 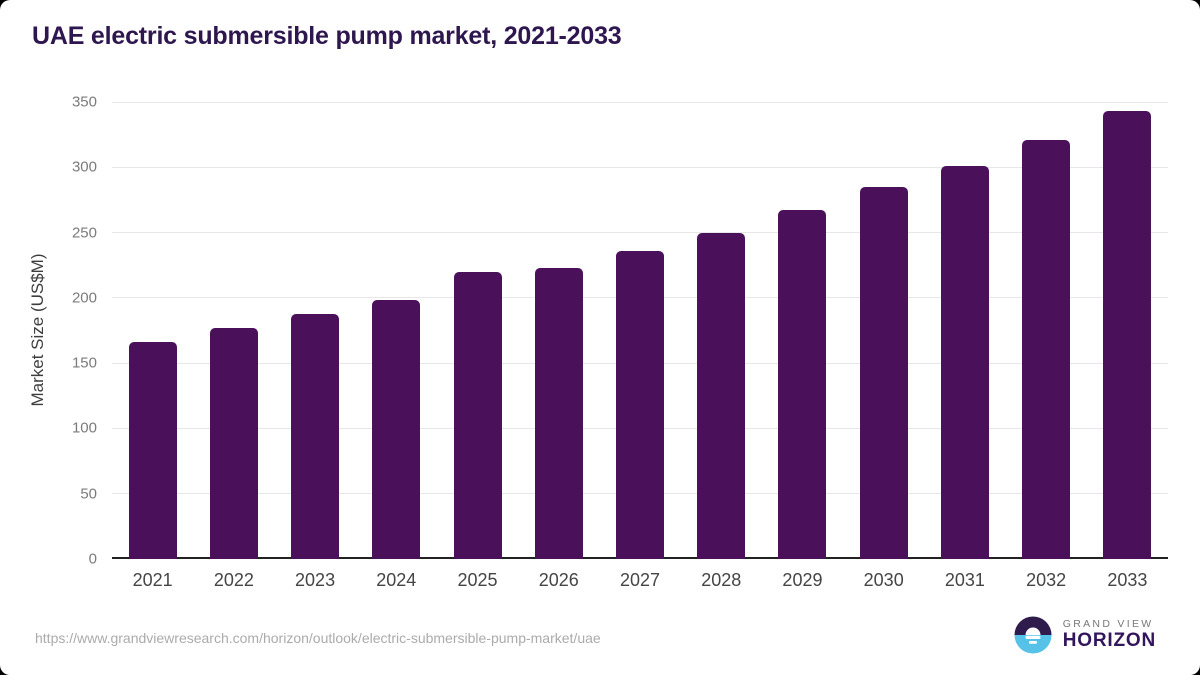 I want to click on bar-2023, so click(x=315, y=436).